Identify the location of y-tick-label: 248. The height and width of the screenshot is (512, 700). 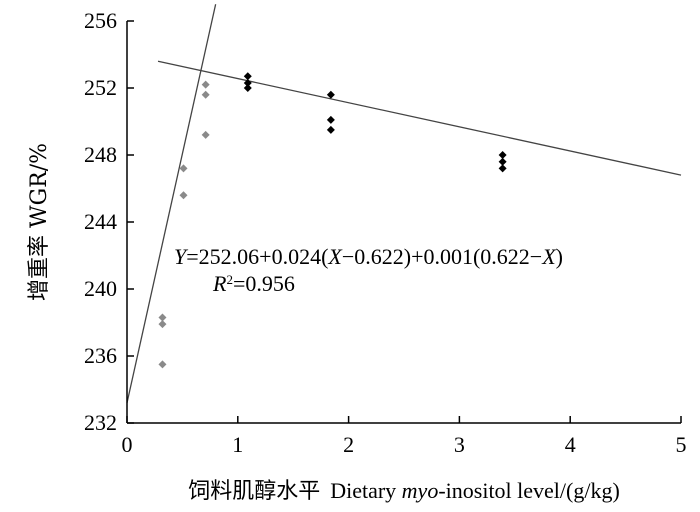
(100, 154).